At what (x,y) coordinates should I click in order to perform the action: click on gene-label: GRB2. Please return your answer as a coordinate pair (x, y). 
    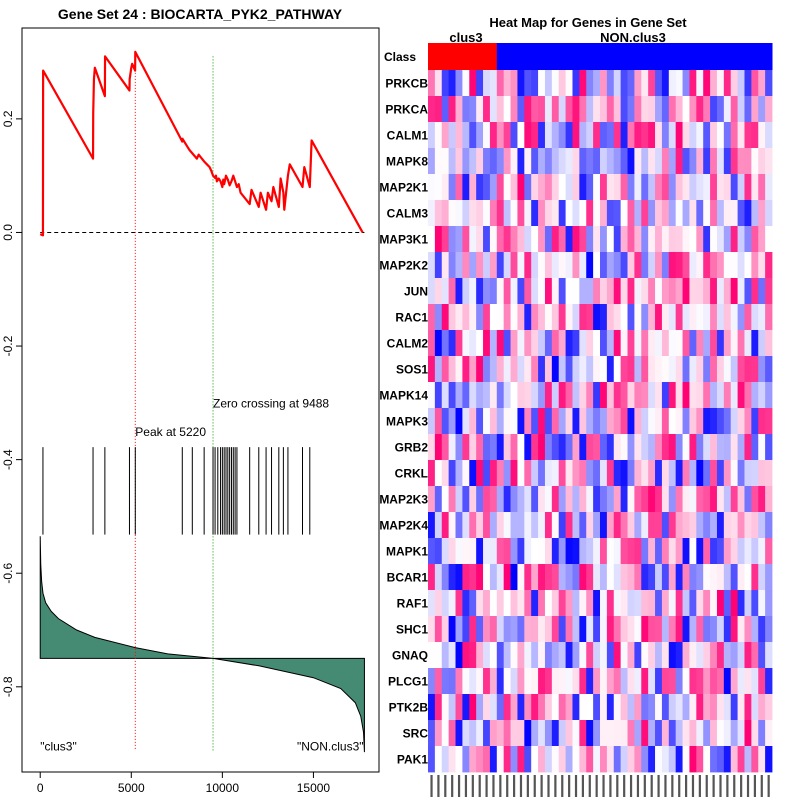
    Looking at the image, I should click on (412, 448).